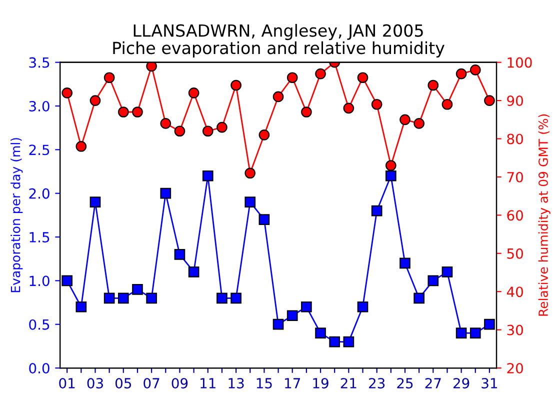 The width and height of the screenshot is (556, 397). What do you see at coordinates (405, 383) in the screenshot?
I see `x-tick-label: 25` at bounding box center [405, 383].